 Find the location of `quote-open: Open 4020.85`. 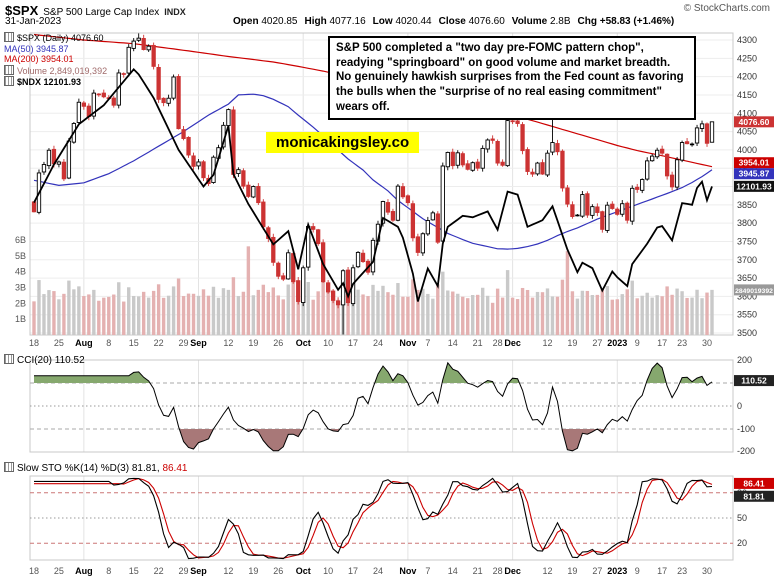

quote-open: Open 4020.85 is located at coordinates (265, 21).